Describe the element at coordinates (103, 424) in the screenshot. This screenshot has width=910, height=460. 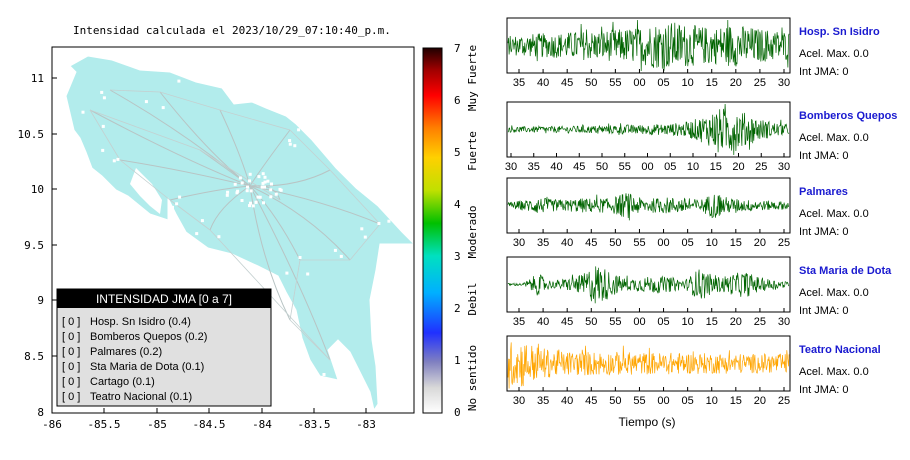
I see `x-tick: -85.5` at that location.